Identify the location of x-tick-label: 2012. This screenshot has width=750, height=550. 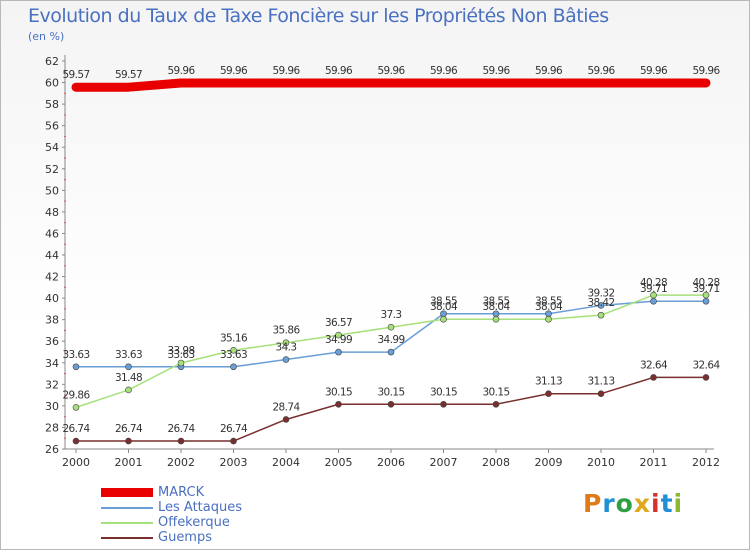
(706, 462).